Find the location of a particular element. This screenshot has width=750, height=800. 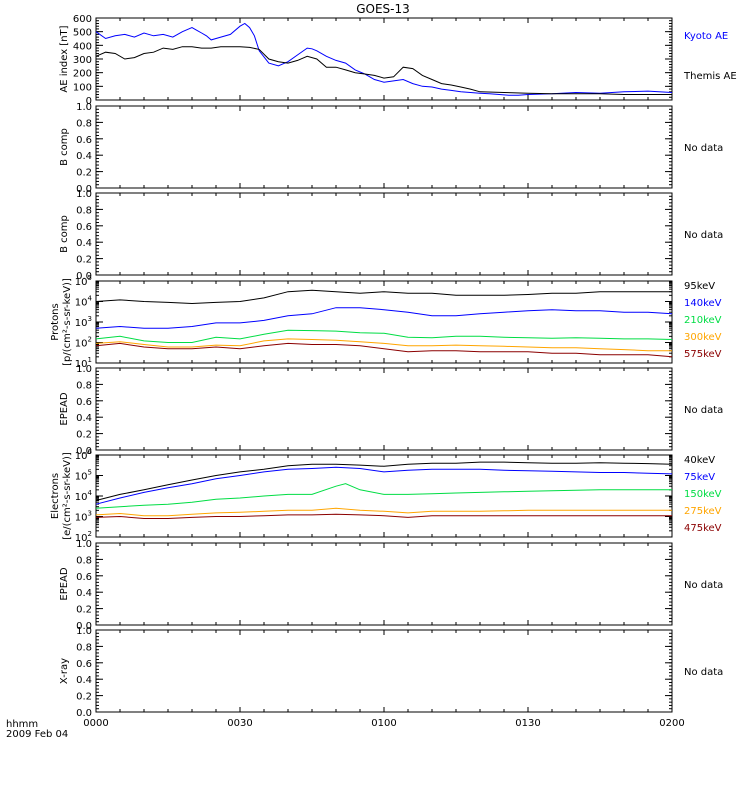

legend-entry: 40keV is located at coordinates (699, 460).